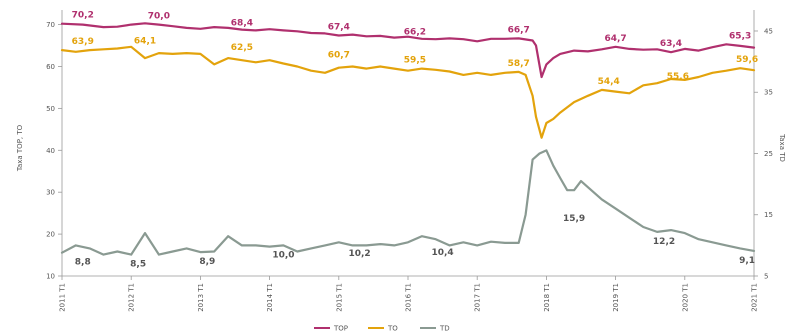  What do you see at coordinates (207, 262) in the screenshot?
I see `data-label-td: 8,9` at bounding box center [207, 262].